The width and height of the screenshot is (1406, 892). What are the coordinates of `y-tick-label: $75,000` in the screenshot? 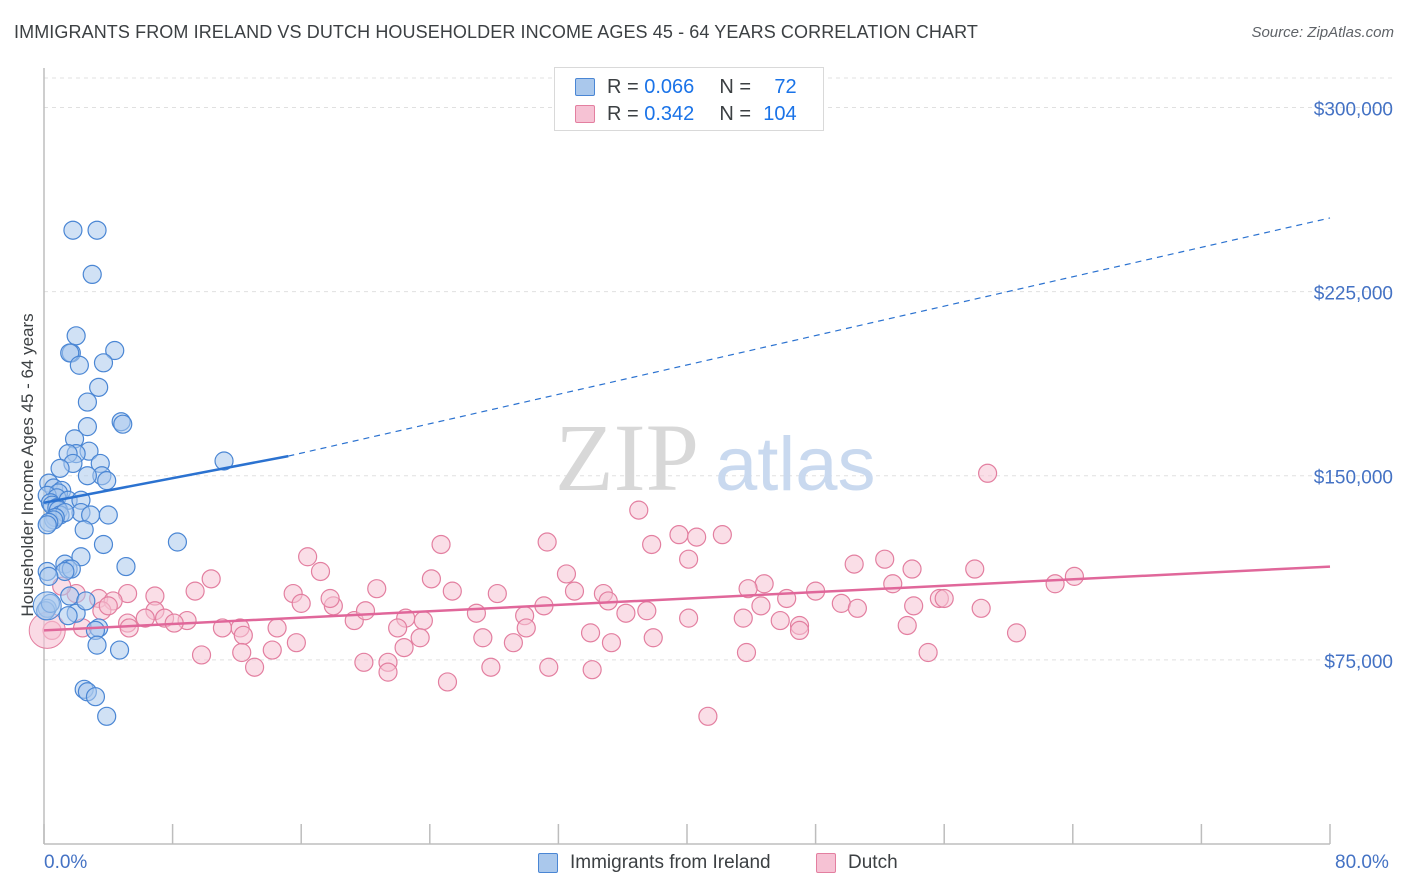 It's located at (1358, 662).